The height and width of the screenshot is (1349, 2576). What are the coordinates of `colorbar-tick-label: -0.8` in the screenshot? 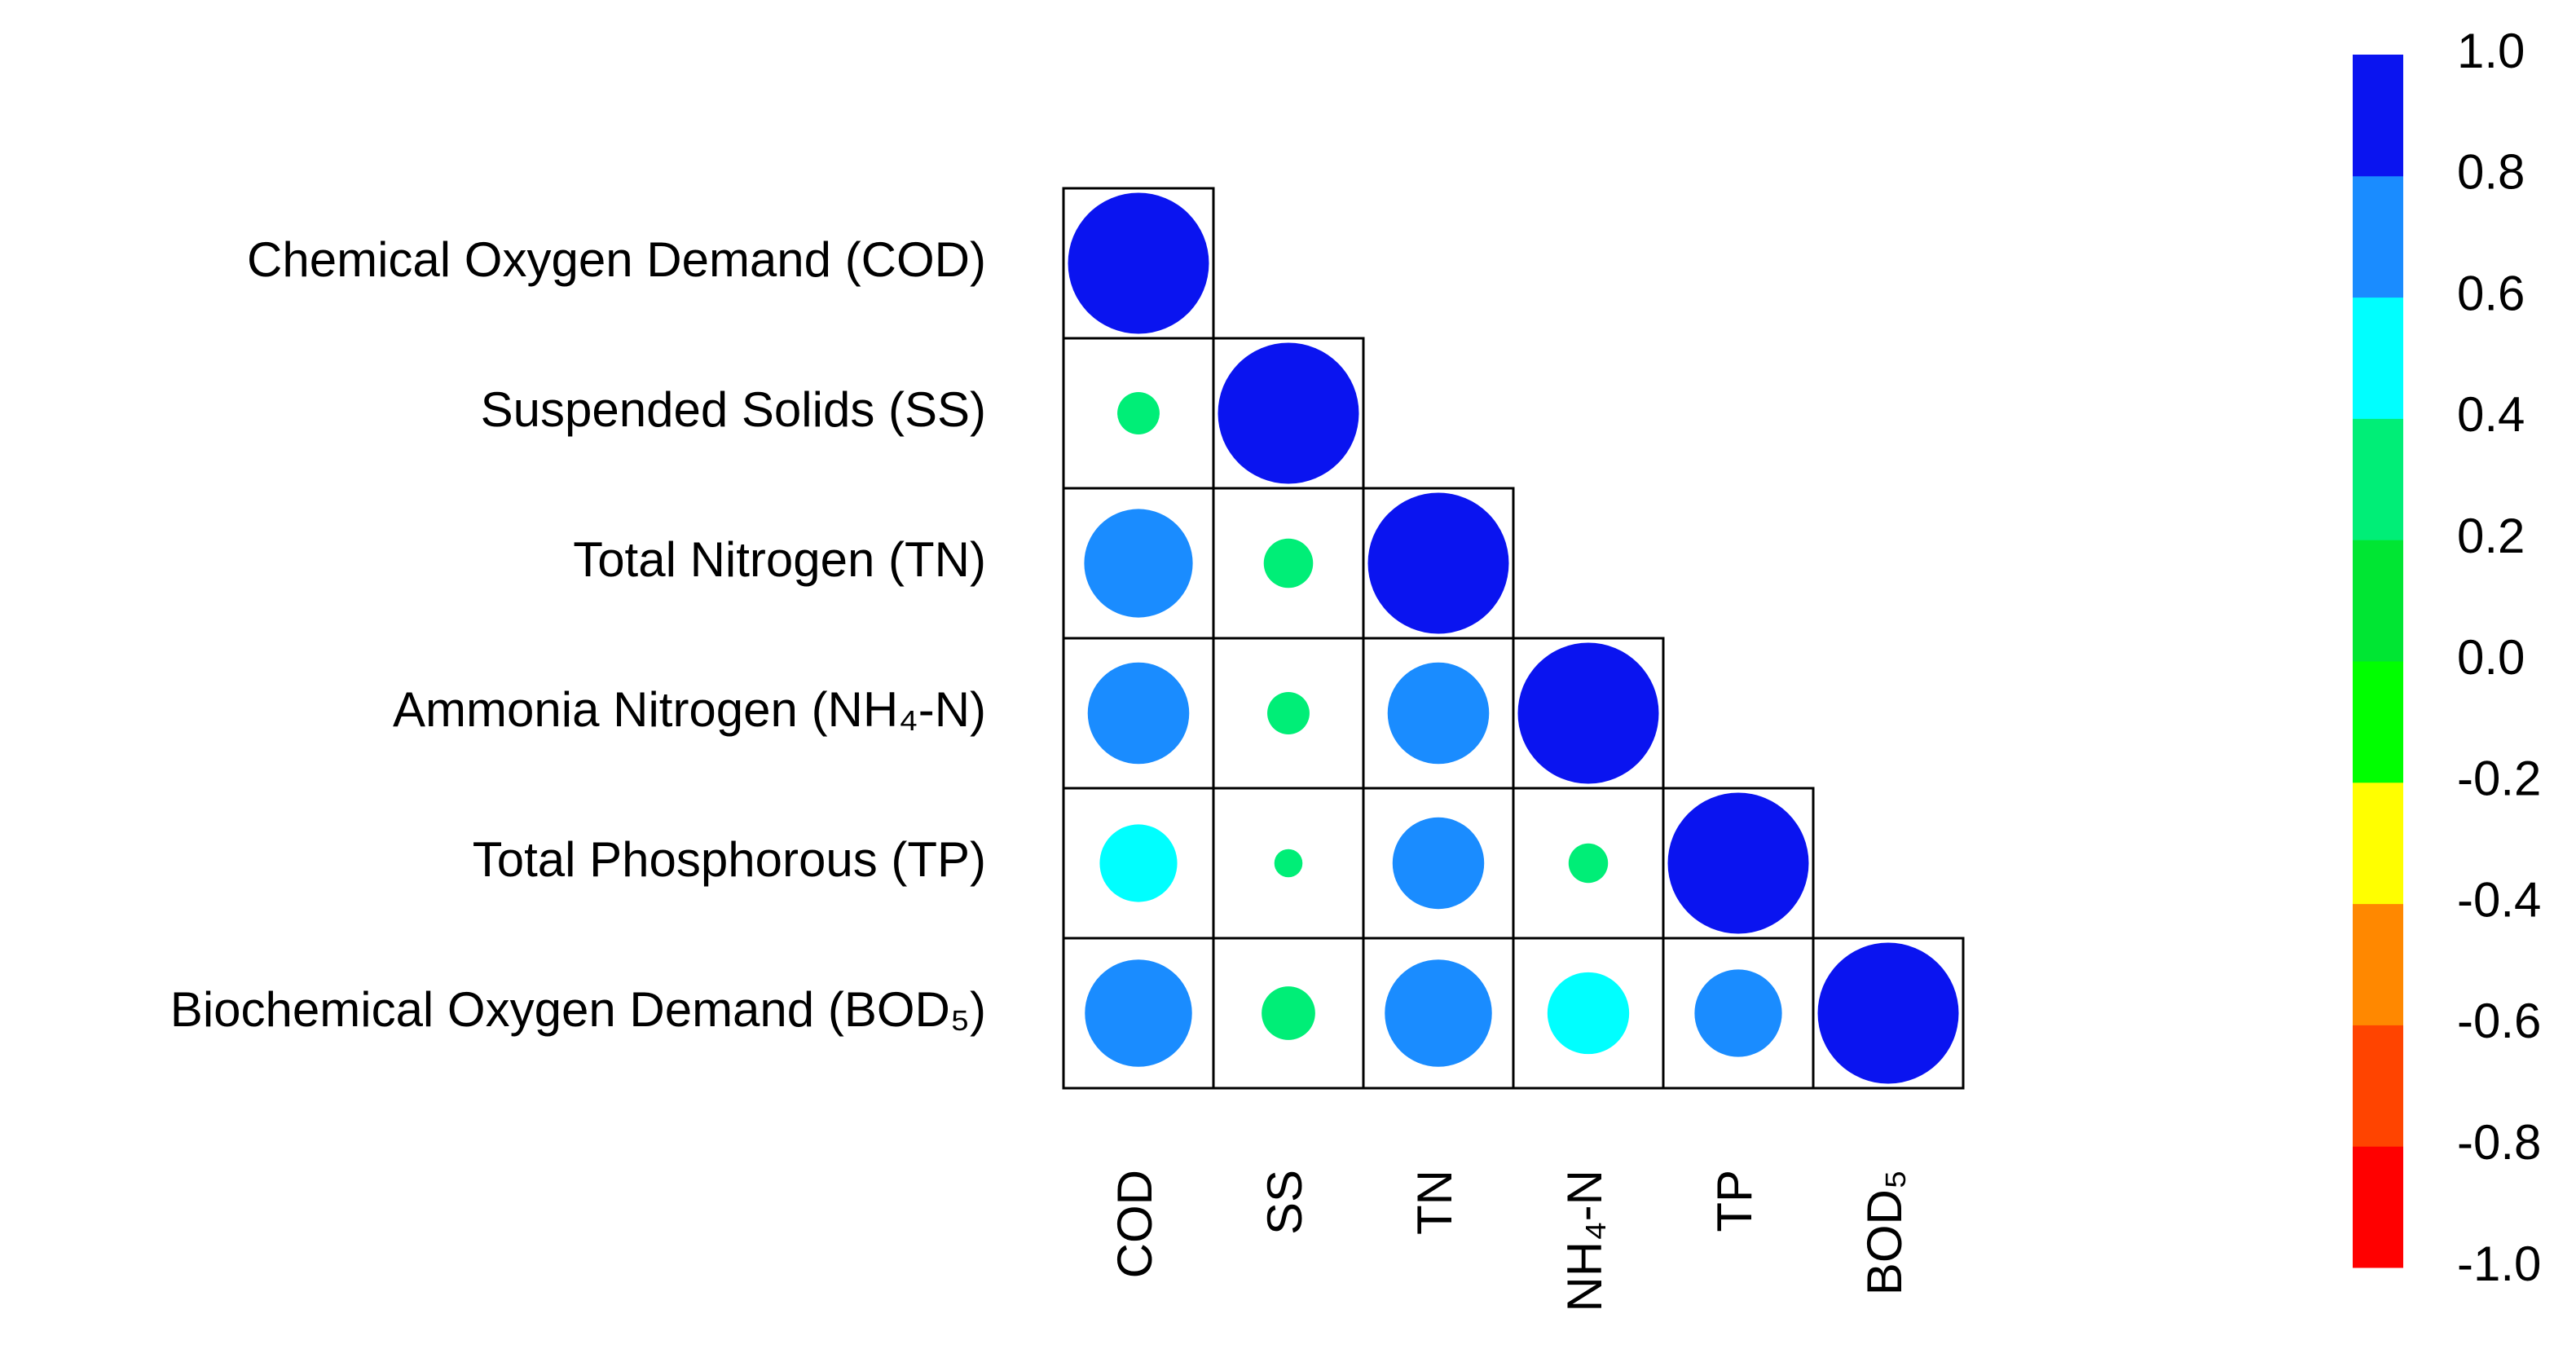 It's located at (2499, 1142).